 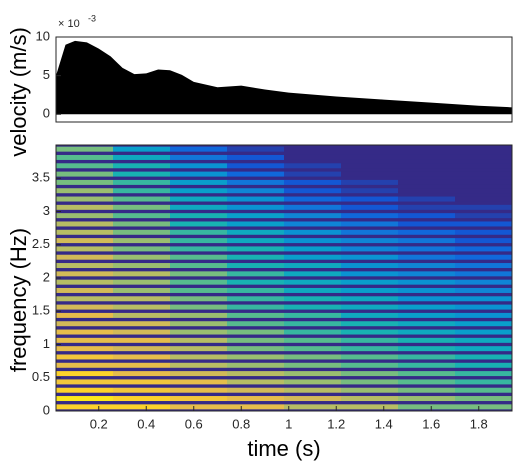 What do you see at coordinates (41, 376) in the screenshot?
I see `y-tick-label: 0.5` at bounding box center [41, 376].